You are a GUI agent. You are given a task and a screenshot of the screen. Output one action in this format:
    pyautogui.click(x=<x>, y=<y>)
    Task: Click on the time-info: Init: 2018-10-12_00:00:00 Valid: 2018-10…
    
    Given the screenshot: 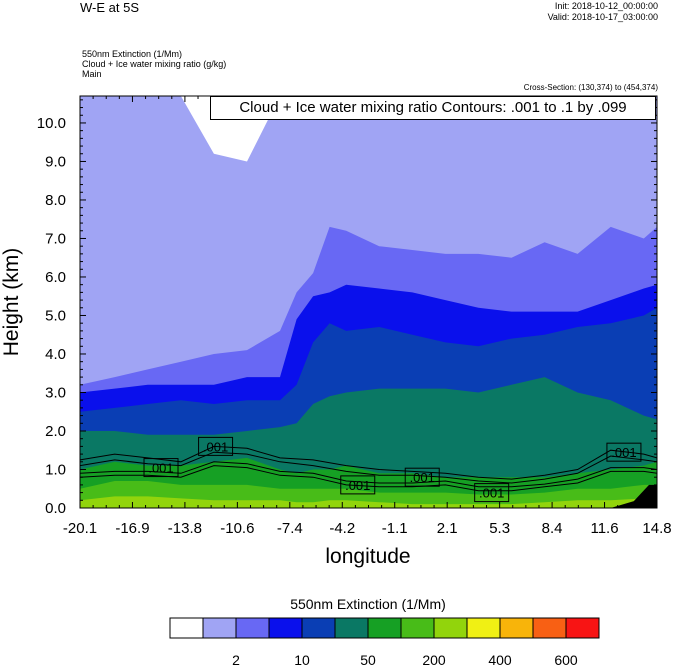 What is the action you would take?
    pyautogui.click(x=603, y=12)
    